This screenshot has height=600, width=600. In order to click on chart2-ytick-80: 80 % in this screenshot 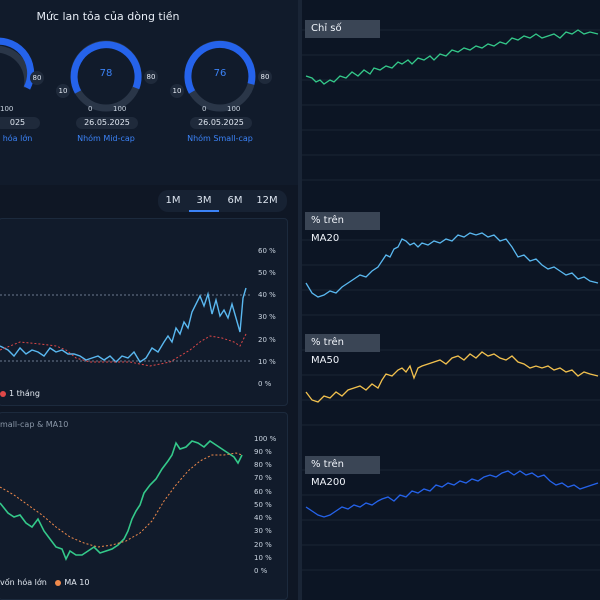, I will do `click(263, 465)`.